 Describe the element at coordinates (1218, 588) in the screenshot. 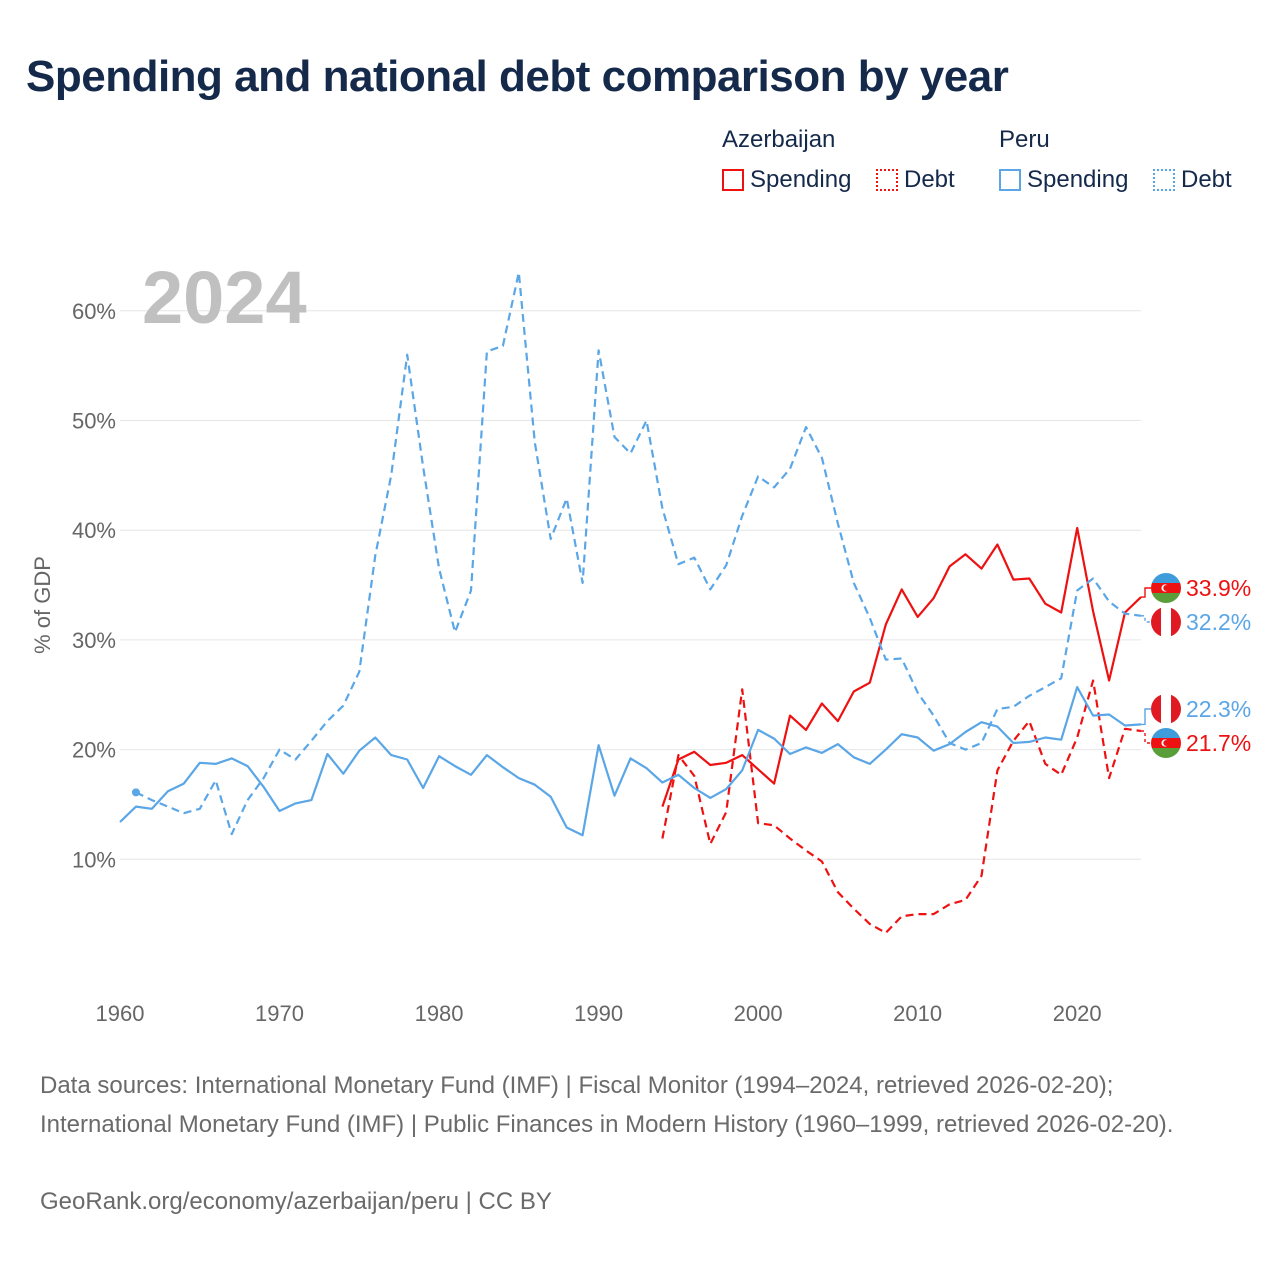

I see `end-label-azerbaijan-spending: 33.9%` at that location.